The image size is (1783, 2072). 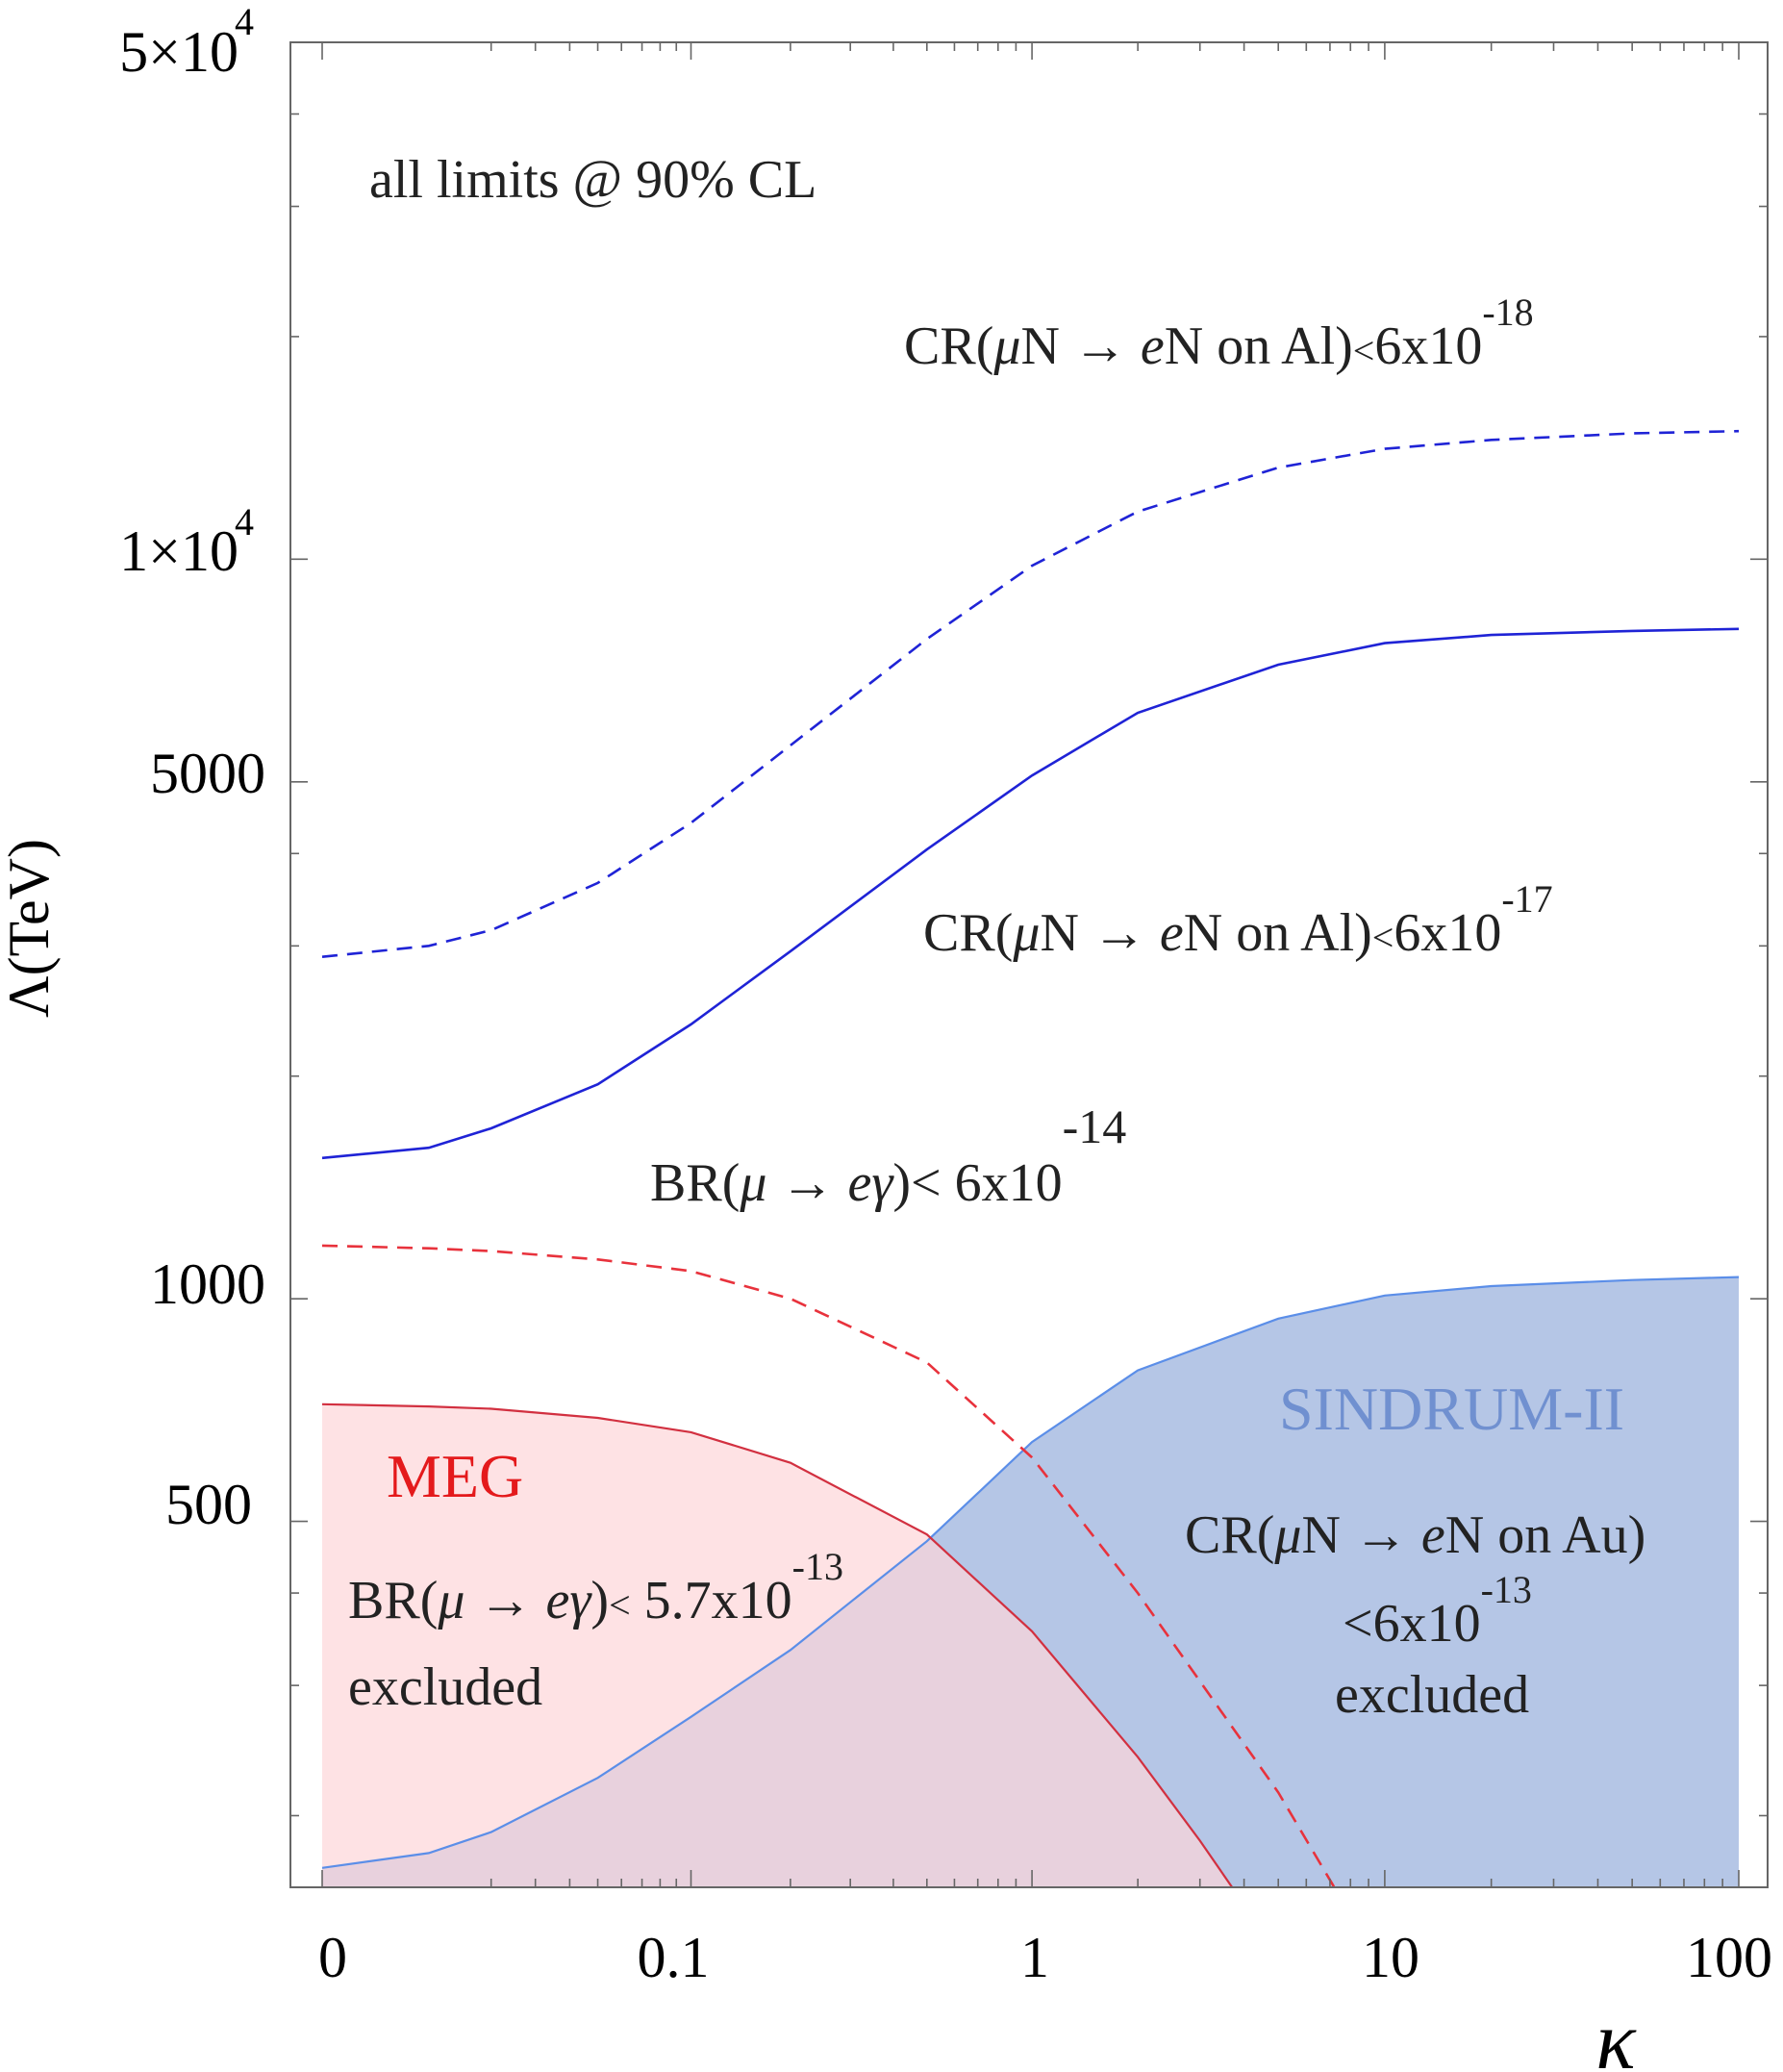 What do you see at coordinates (333, 1957) in the screenshot?
I see `x-tick-label-0: 0` at bounding box center [333, 1957].